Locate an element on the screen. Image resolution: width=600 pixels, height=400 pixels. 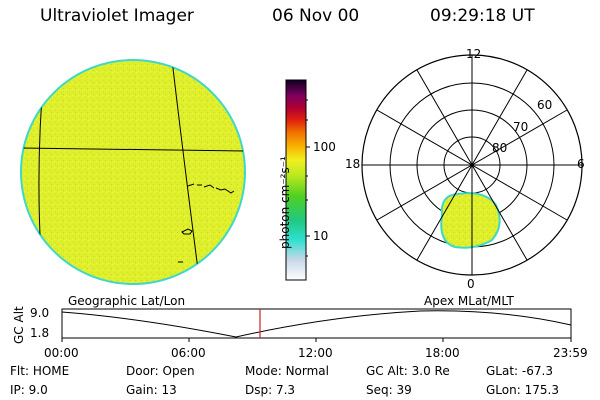
status-gain-value: 13 is located at coordinates (169, 390).